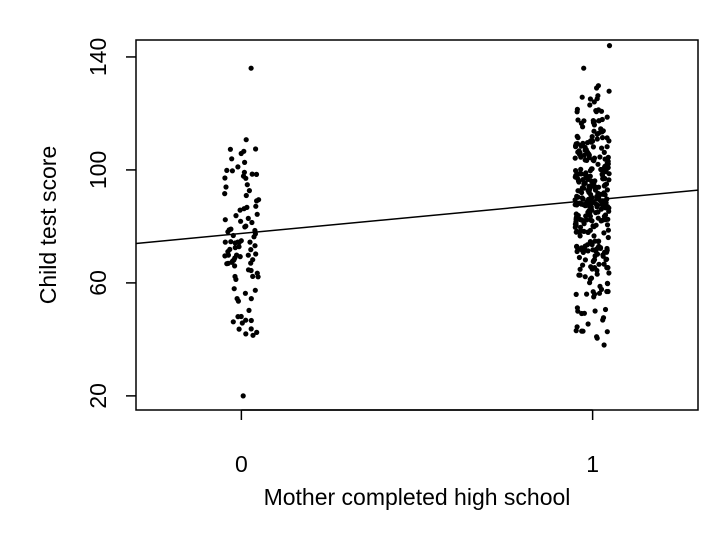  Describe the element at coordinates (48, 225) in the screenshot. I see `y-axis-label: Child test score` at that location.